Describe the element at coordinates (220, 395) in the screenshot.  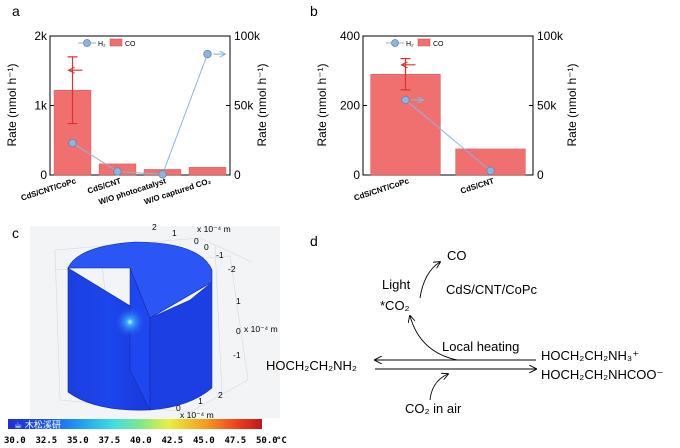
I see `sim-tick-bottom-0: 2` at that location.